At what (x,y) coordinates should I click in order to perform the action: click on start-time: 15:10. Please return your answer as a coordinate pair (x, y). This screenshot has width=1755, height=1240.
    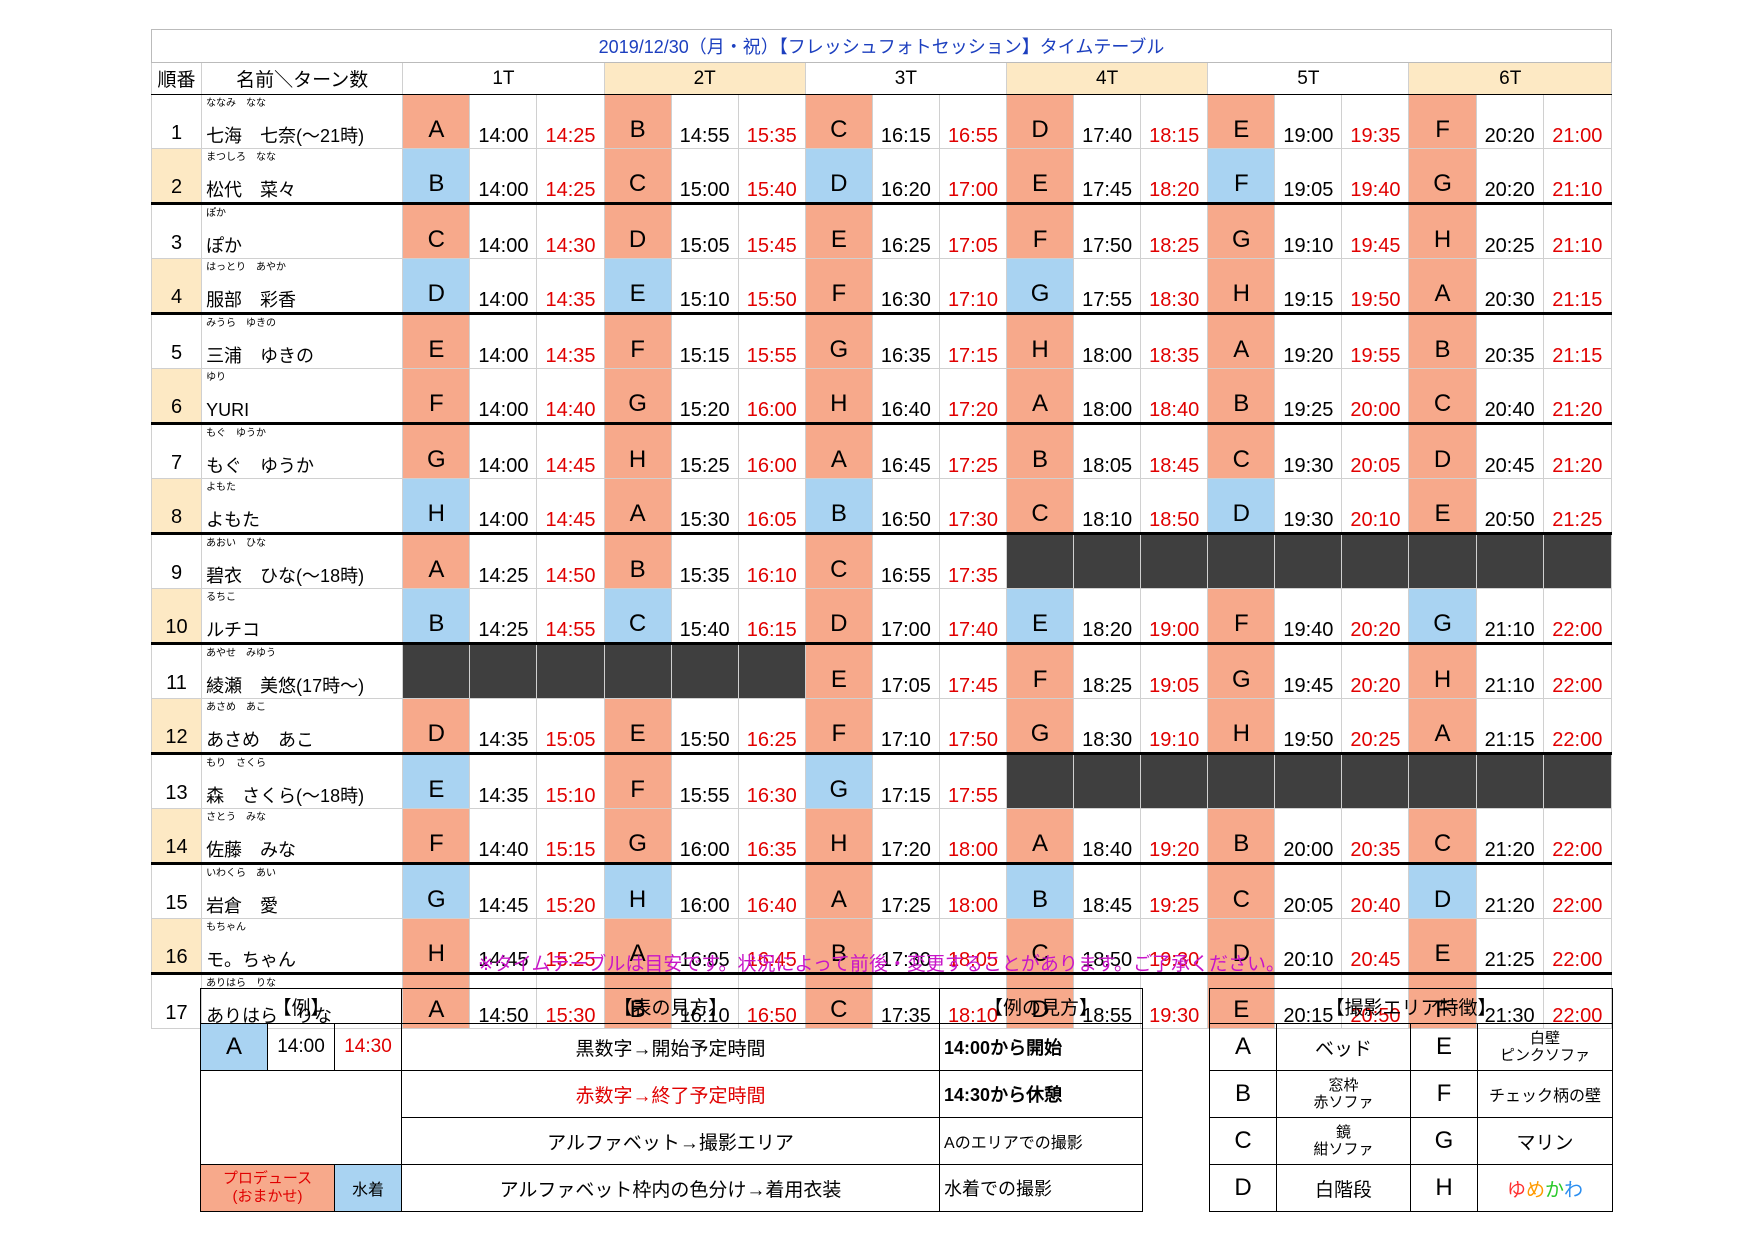
    Looking at the image, I should click on (704, 286).